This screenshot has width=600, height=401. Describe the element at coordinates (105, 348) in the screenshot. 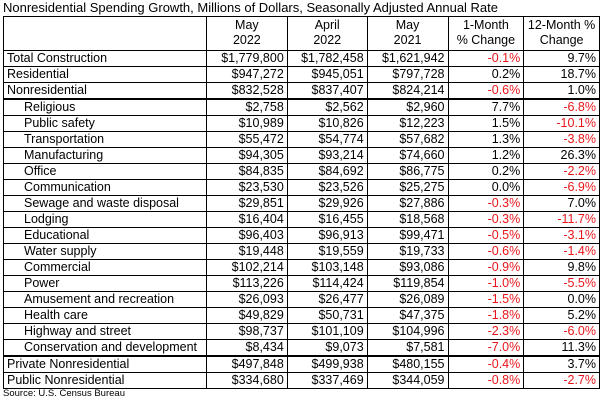

I see `row-label: Conservation and development` at that location.